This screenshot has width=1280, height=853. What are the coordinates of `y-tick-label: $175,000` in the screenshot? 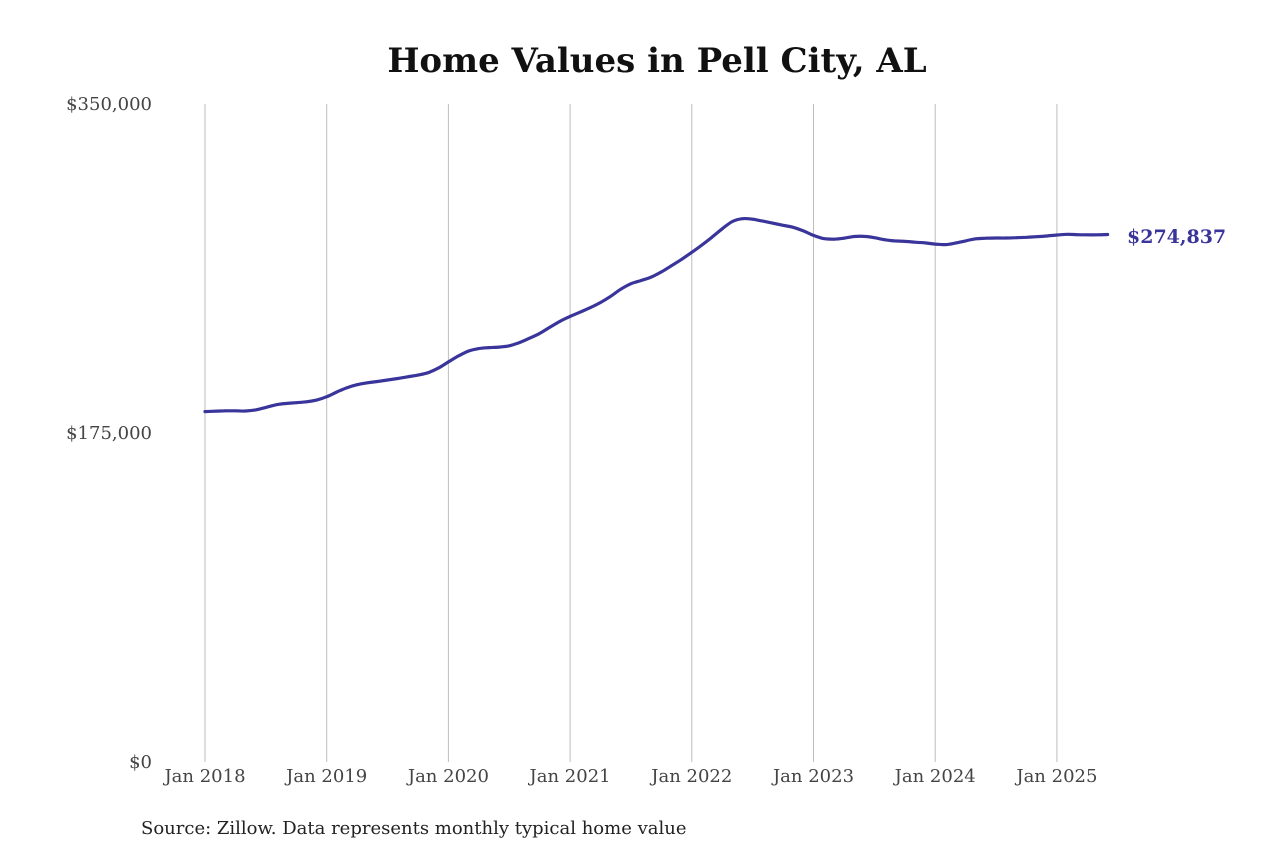 It's located at (109, 433).